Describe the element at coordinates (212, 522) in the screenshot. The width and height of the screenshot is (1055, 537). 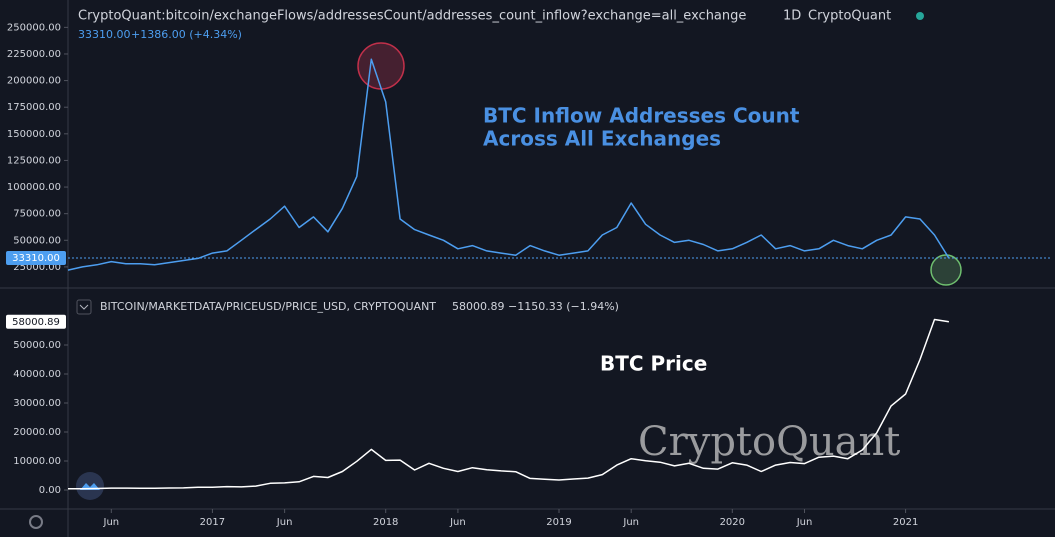
I see `x-tick-label: 2017` at that location.